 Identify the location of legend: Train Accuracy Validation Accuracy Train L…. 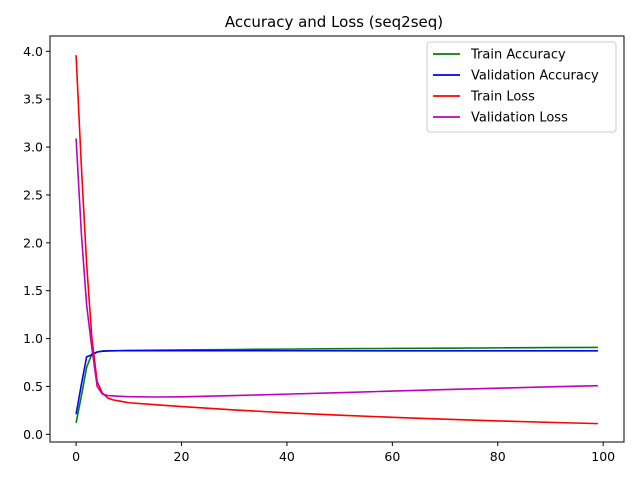
(521, 87).